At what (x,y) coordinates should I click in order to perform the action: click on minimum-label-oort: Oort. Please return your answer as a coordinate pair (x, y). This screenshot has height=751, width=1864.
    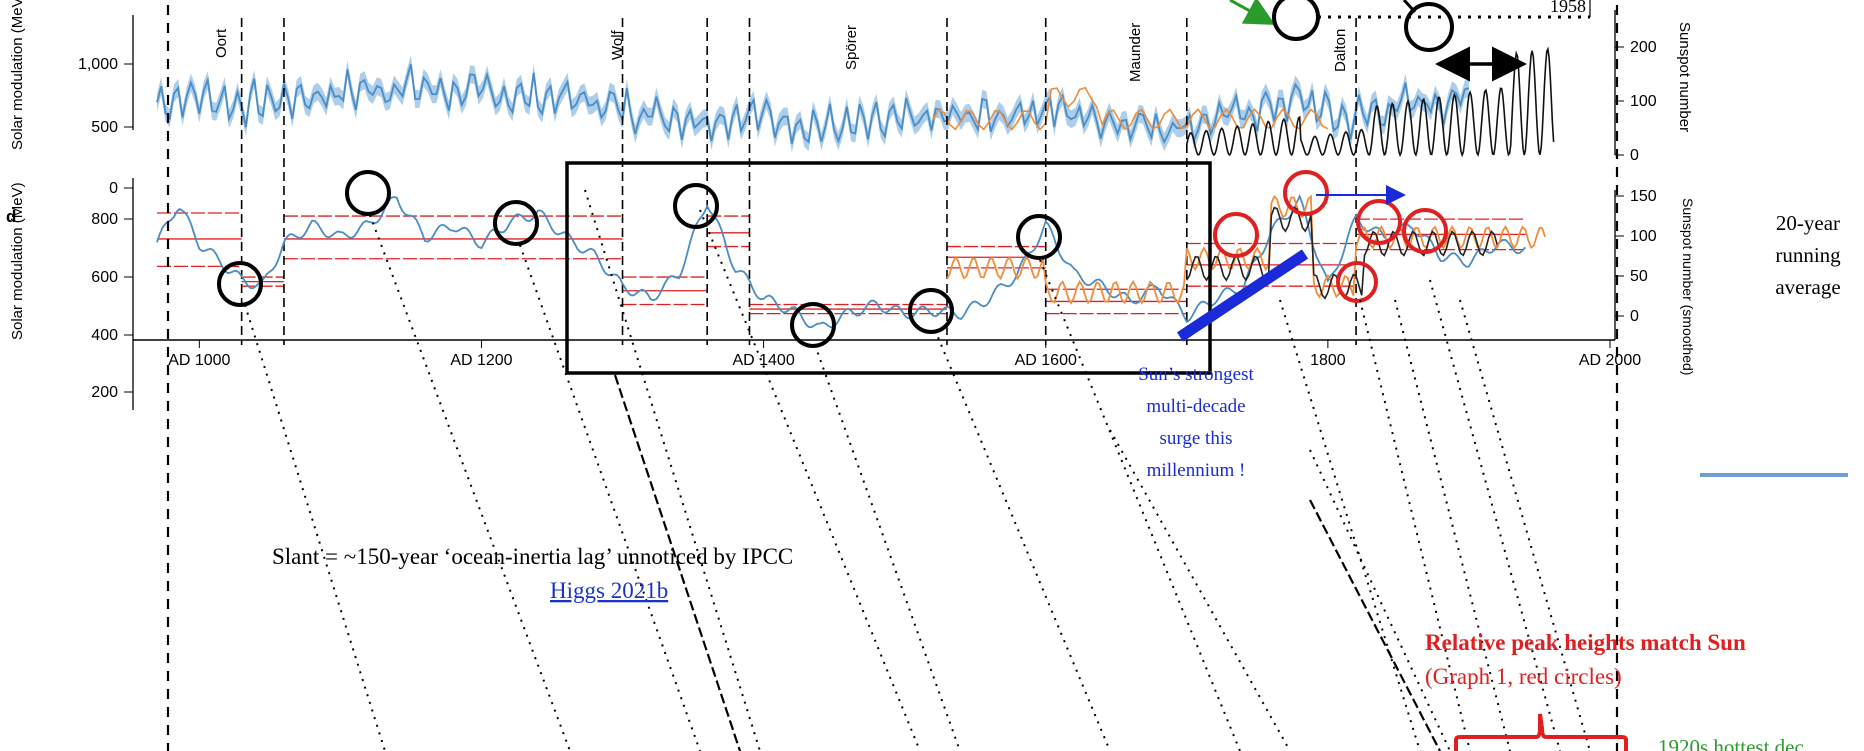
    Looking at the image, I should click on (221, 43).